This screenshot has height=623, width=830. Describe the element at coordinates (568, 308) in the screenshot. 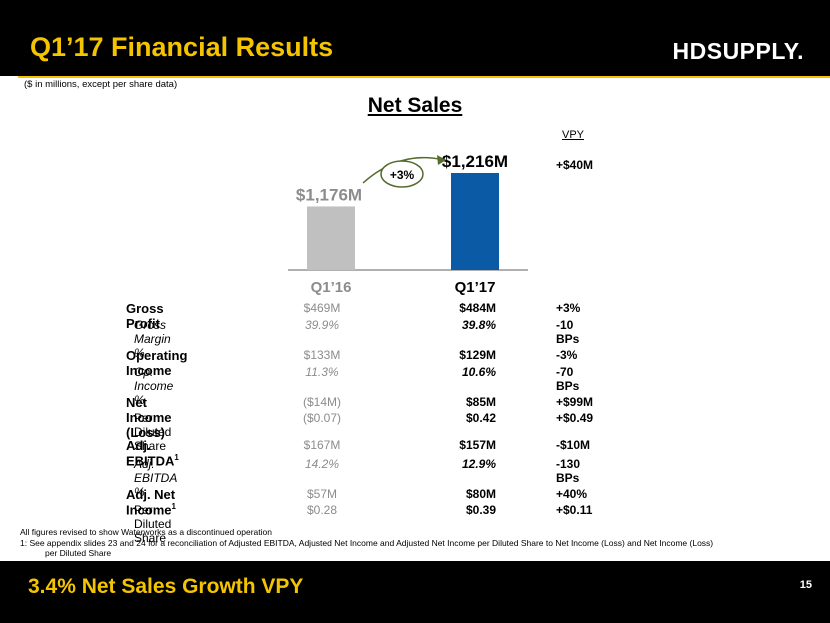

I see `metric-value-vpy: +3%` at that location.